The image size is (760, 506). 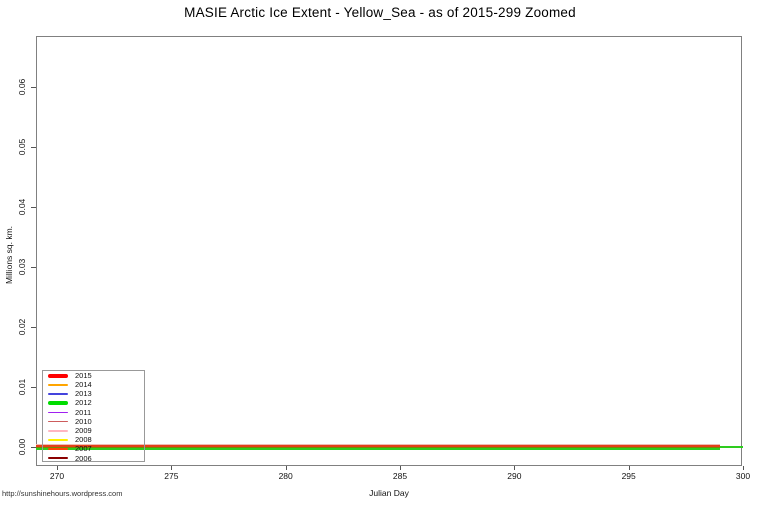 I want to click on y-tick-label: 0.04, so click(x=22, y=207).